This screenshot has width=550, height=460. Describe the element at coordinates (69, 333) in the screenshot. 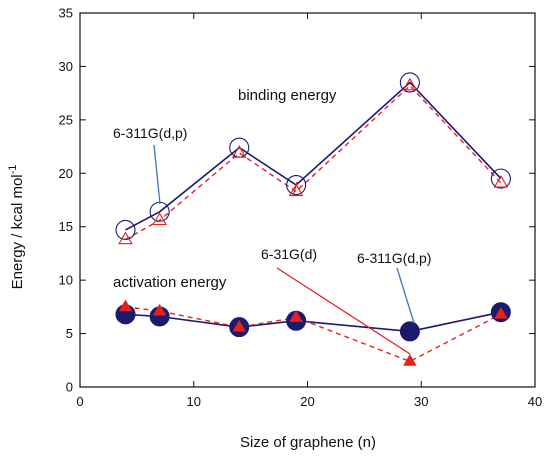

I see `y-tick-label: 5` at that location.